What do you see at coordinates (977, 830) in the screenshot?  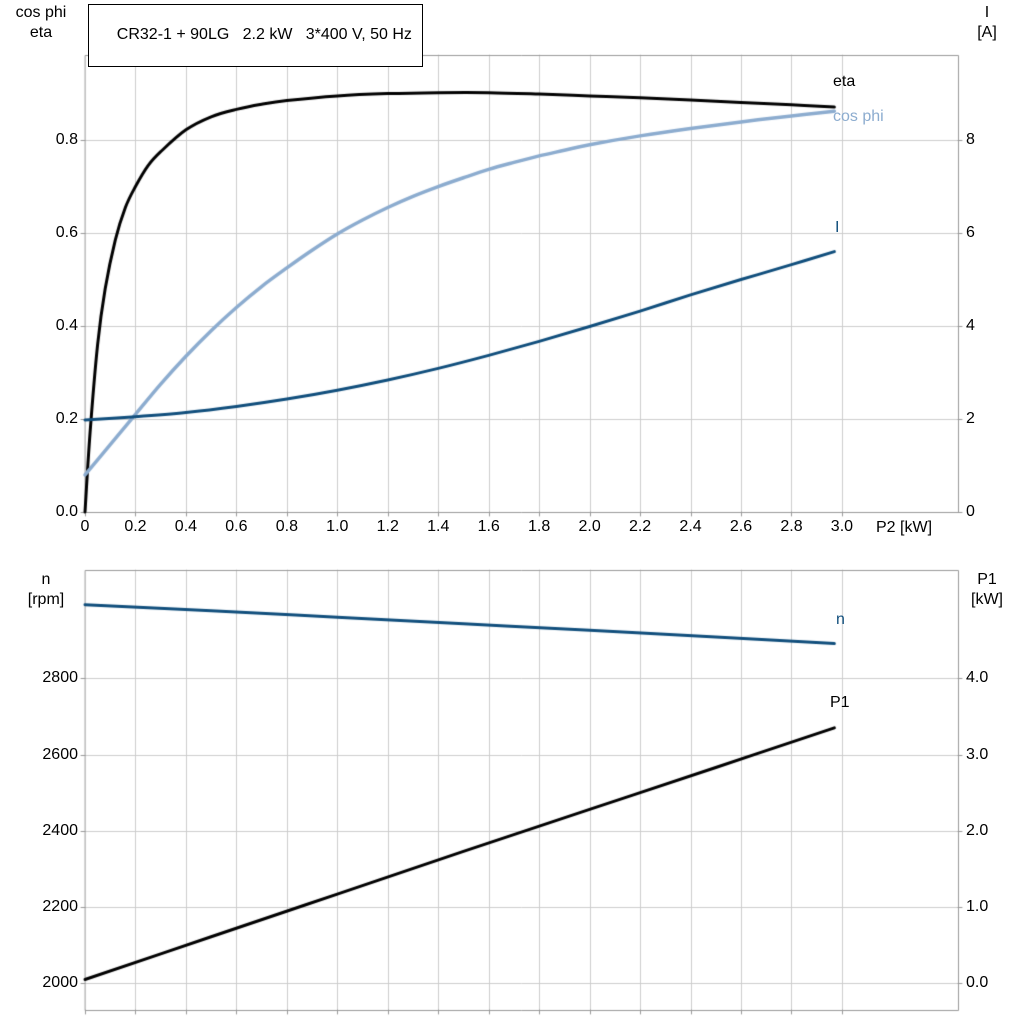 I see `right-tick-label: 2.0` at bounding box center [977, 830].